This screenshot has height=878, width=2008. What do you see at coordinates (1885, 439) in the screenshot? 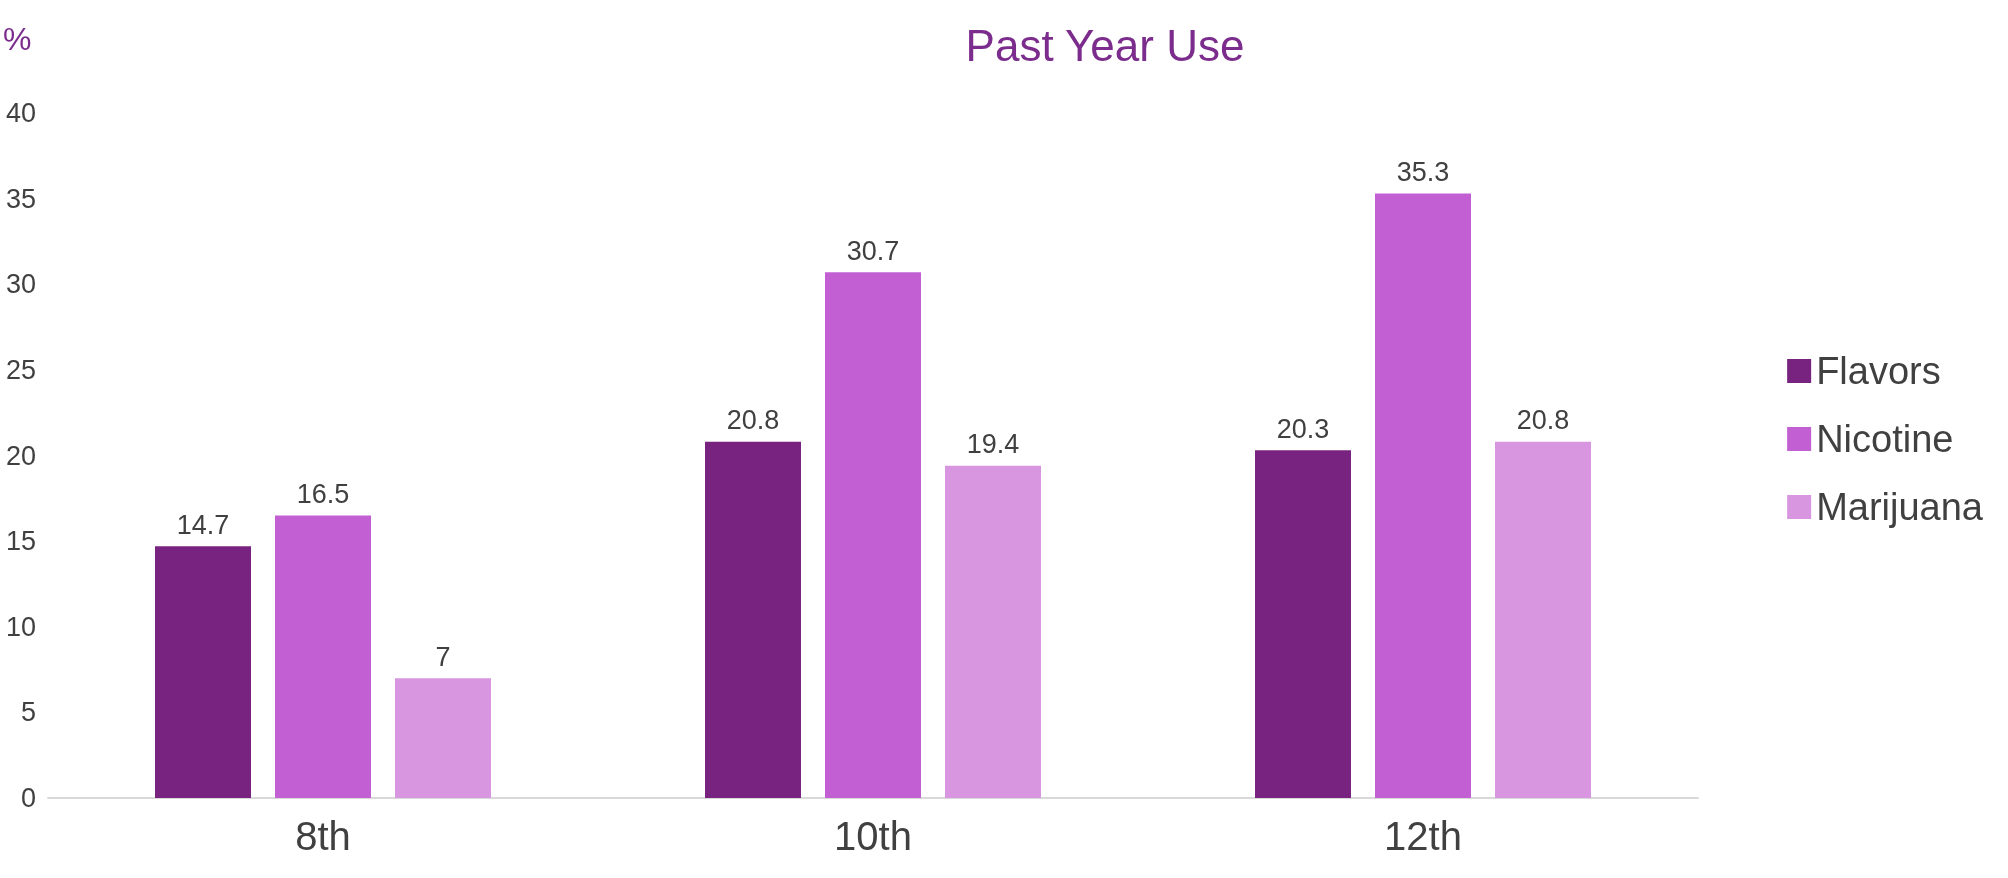
I see `legend-label: Nicotine` at bounding box center [1885, 439].